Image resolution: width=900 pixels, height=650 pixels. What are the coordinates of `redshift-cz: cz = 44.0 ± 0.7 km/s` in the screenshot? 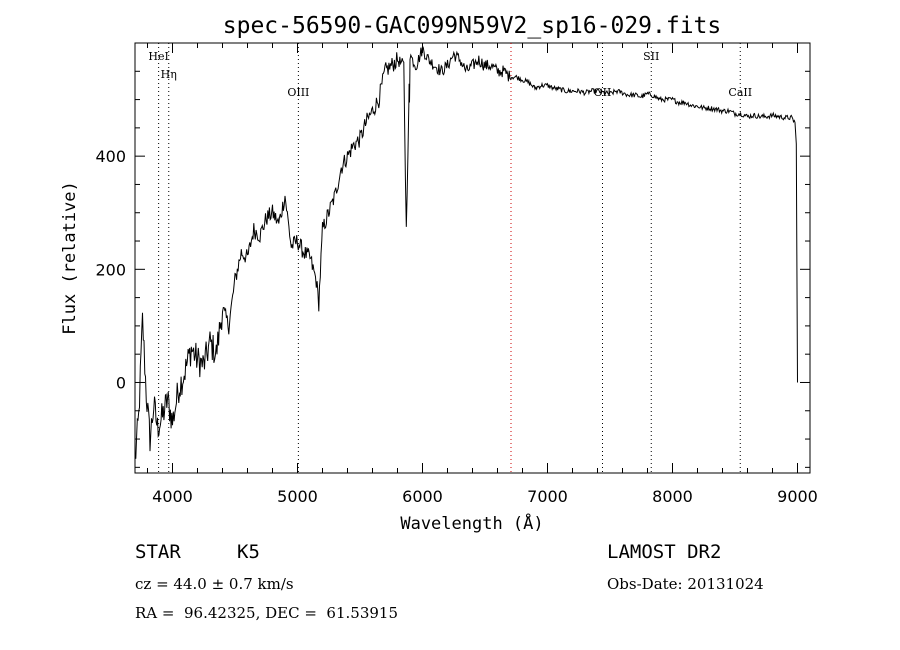 It's located at (214, 584).